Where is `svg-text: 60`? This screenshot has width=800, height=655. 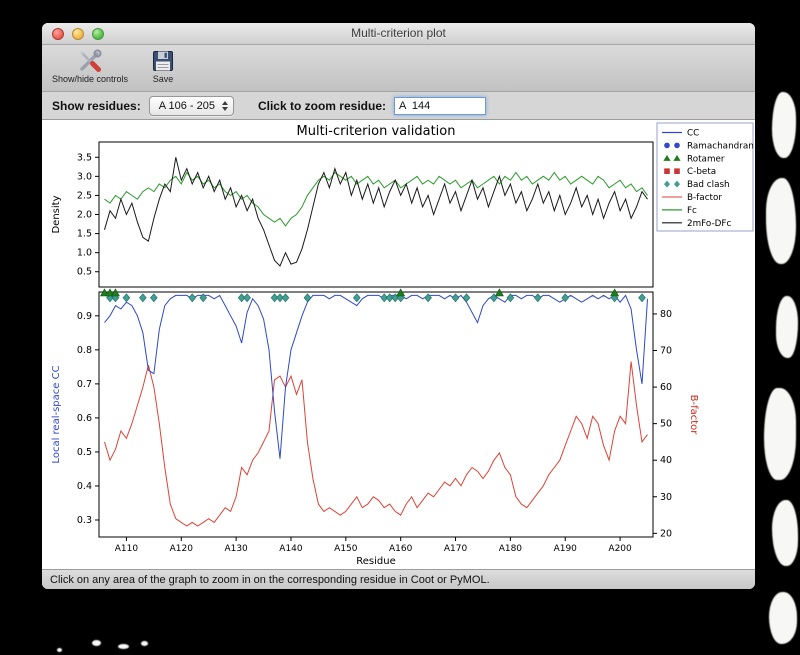
svg-text: 60 is located at coordinates (666, 387).